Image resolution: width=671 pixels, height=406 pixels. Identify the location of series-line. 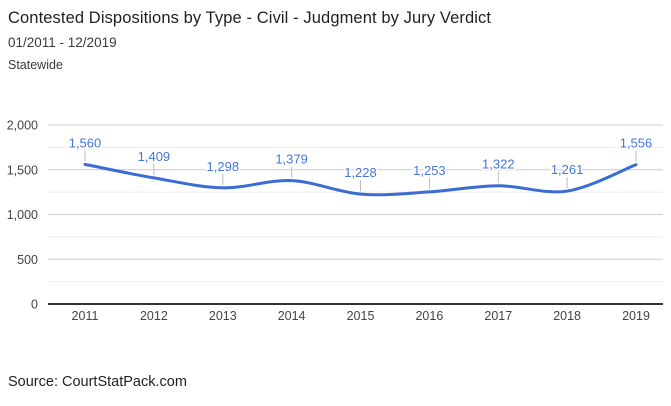
(360, 179).